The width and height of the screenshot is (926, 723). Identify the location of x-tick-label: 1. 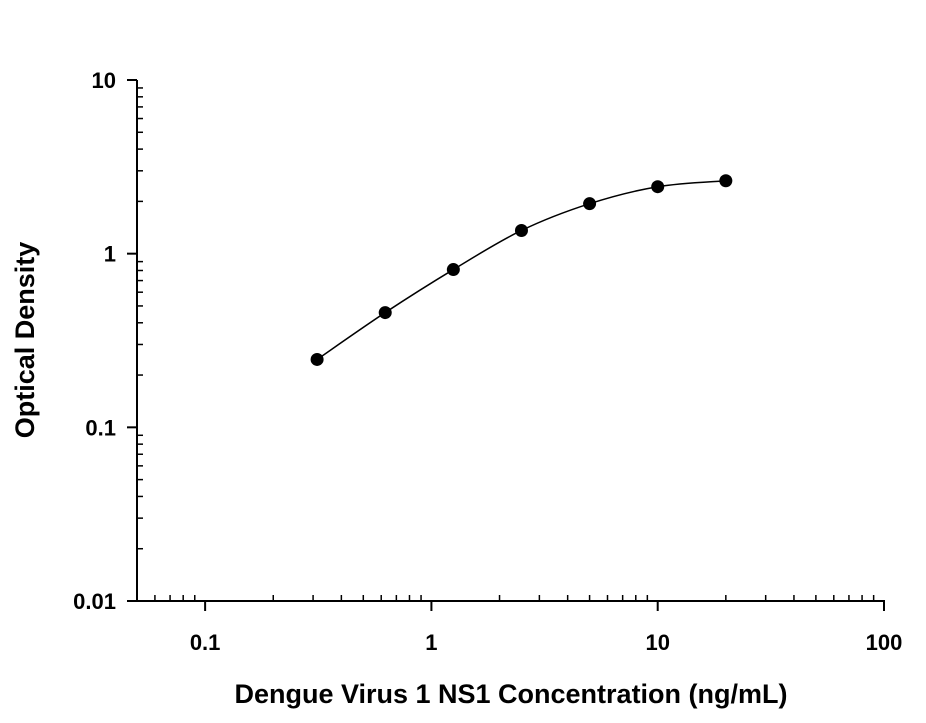
(431, 642).